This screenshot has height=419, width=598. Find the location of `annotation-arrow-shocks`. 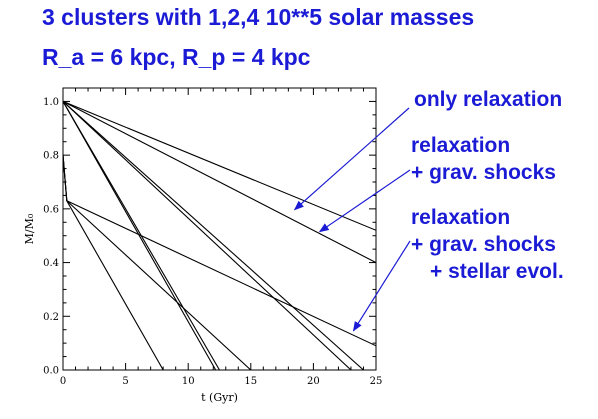

annotation-arrow-shocks is located at coordinates (364, 201).